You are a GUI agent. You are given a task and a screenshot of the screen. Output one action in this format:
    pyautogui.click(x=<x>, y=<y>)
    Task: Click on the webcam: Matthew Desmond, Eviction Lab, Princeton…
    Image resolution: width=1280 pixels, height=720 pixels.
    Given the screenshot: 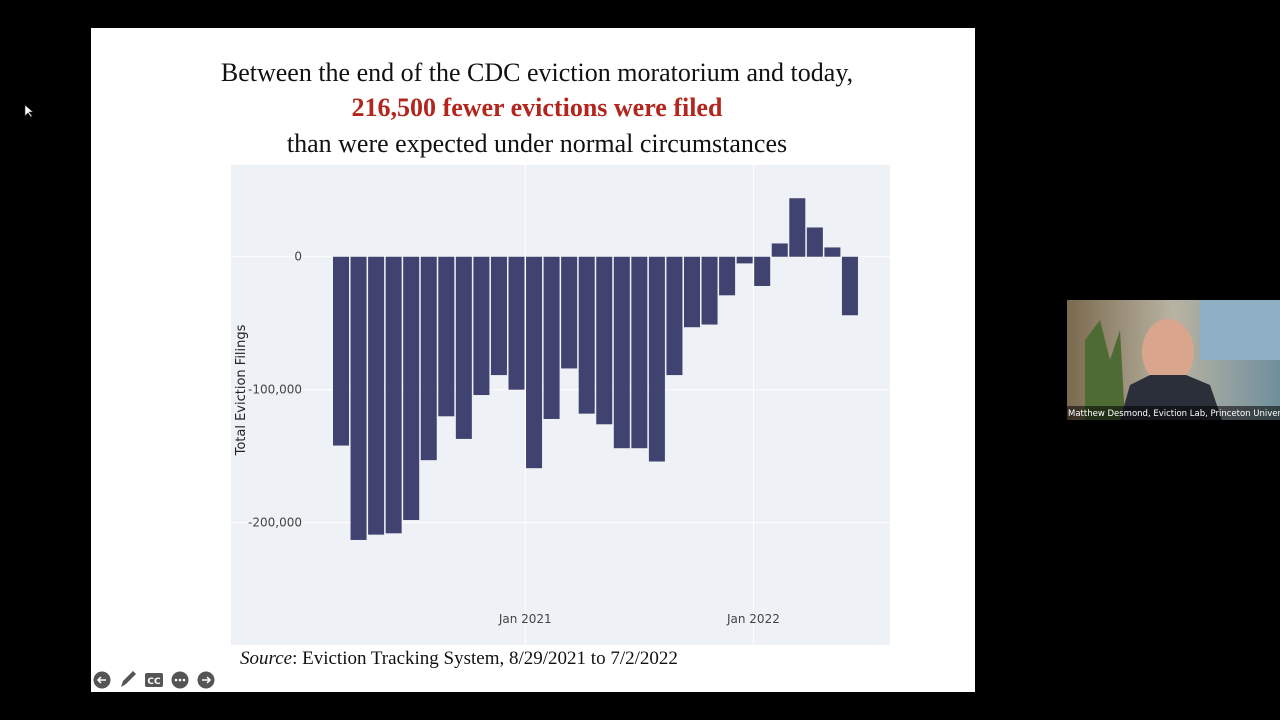 What is the action you would take?
    pyautogui.click(x=1173, y=360)
    